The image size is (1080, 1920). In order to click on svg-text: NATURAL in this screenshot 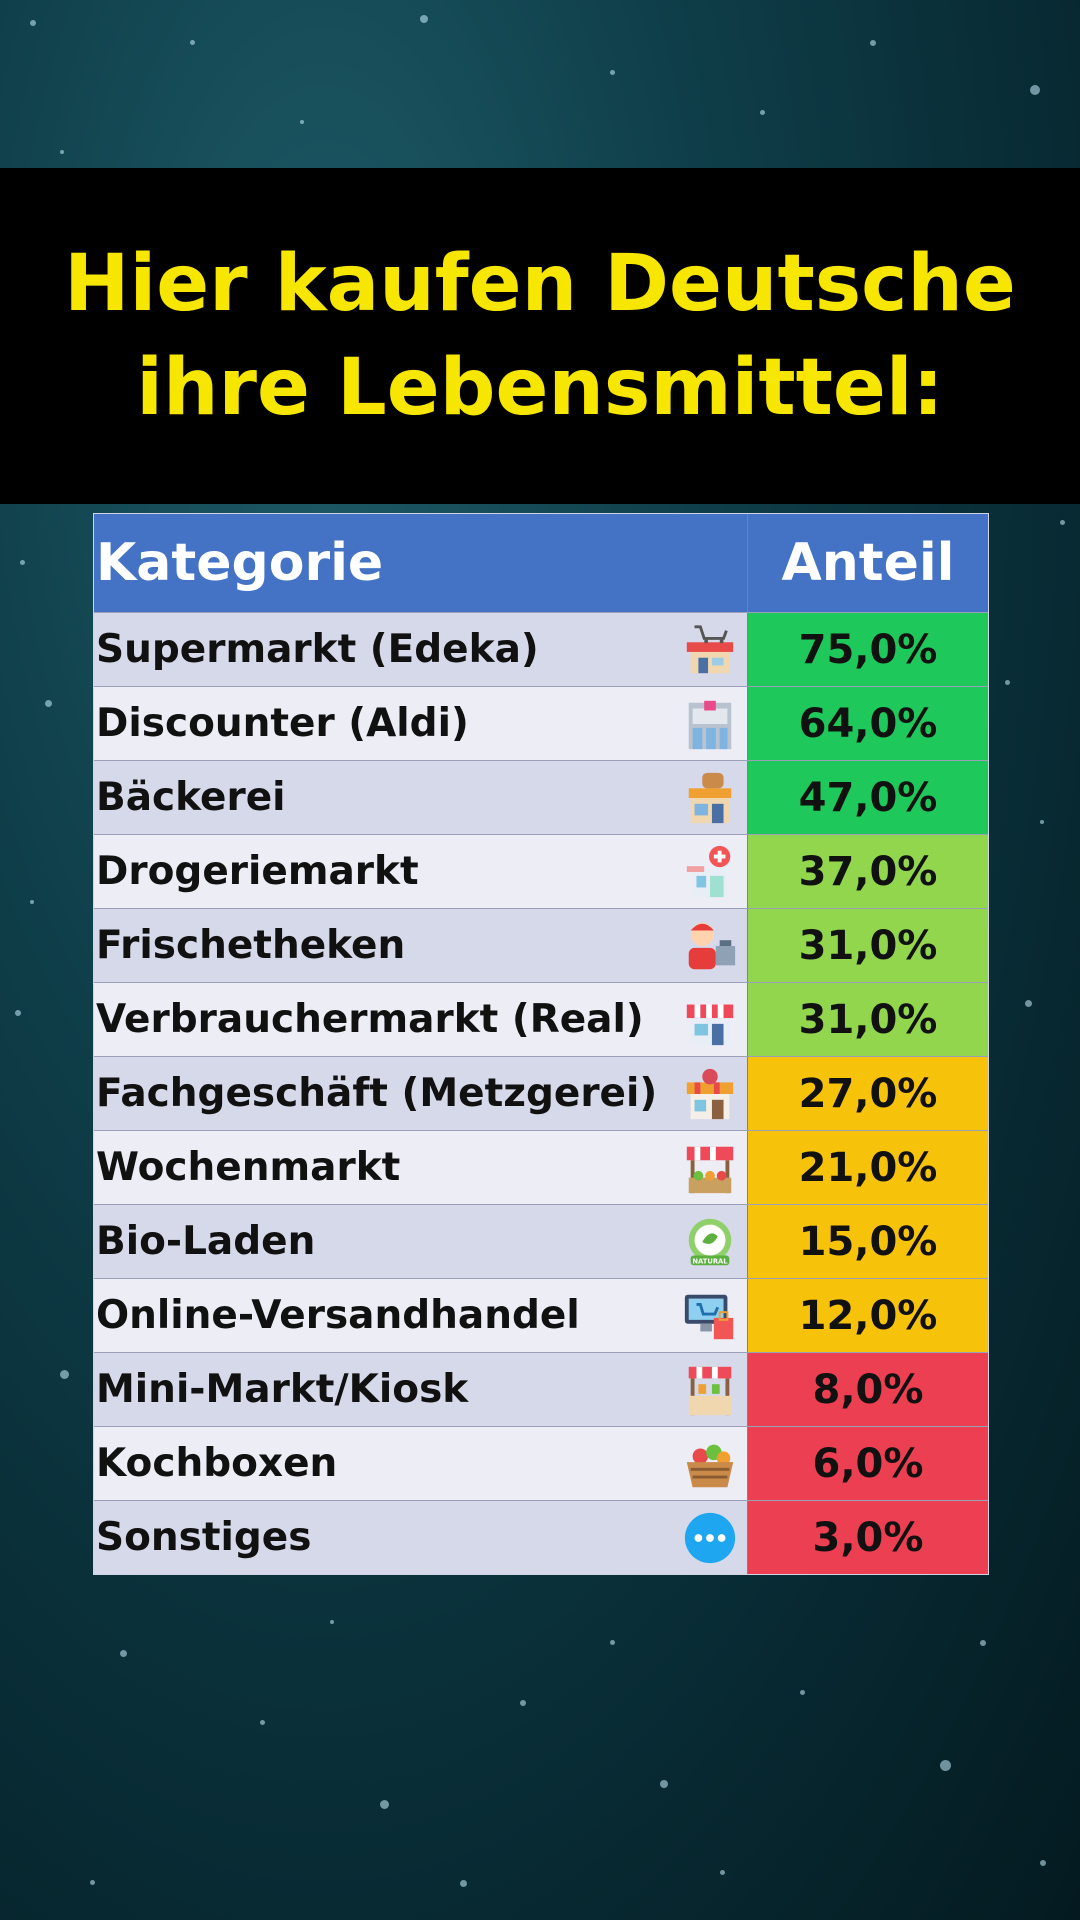, I will do `click(710, 1261)`.